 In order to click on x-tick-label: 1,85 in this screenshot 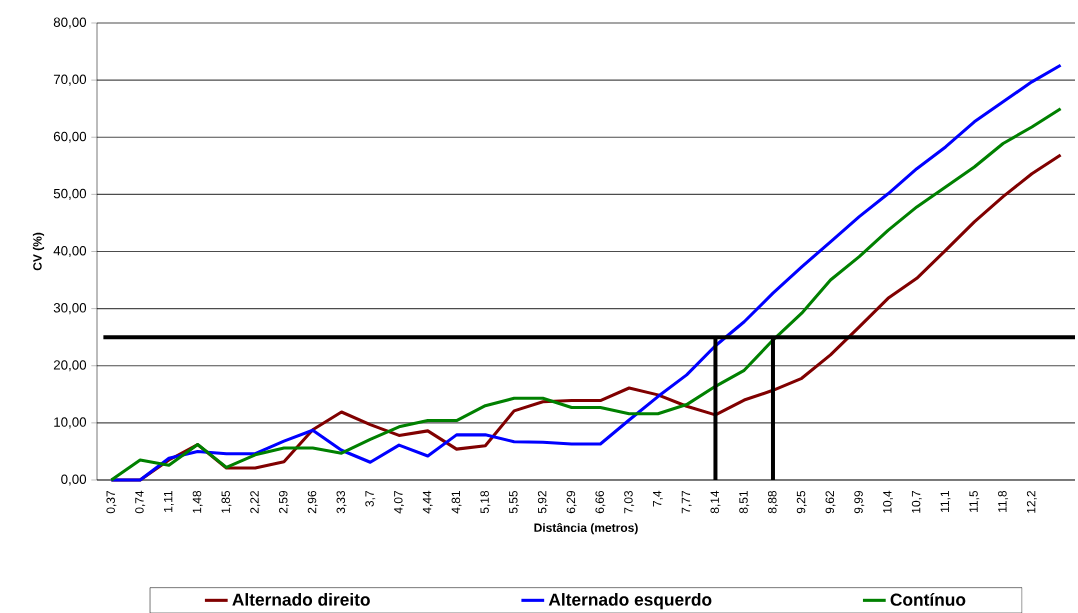, I will do `click(226, 501)`.